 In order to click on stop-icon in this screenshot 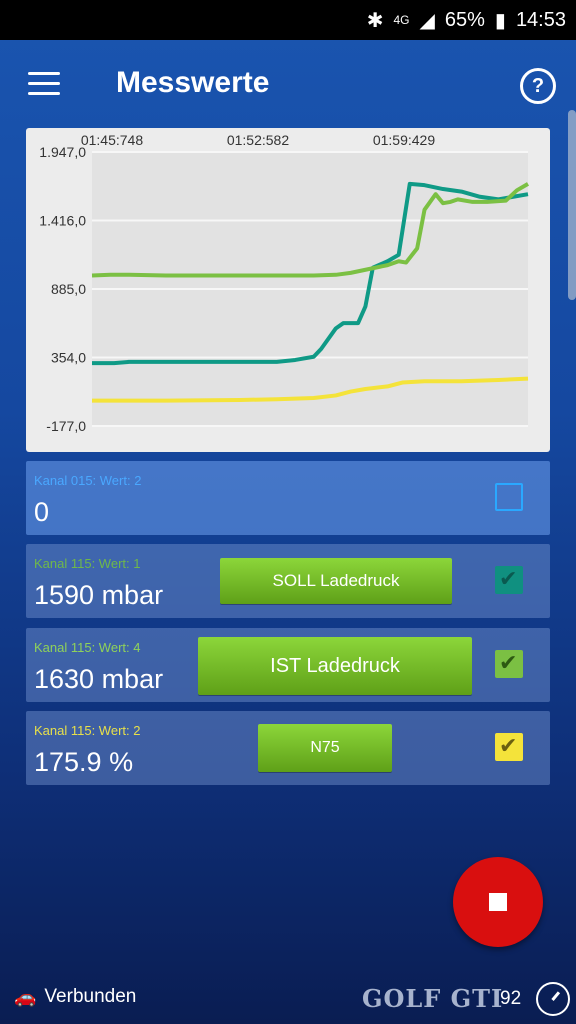, I will do `click(498, 902)`.